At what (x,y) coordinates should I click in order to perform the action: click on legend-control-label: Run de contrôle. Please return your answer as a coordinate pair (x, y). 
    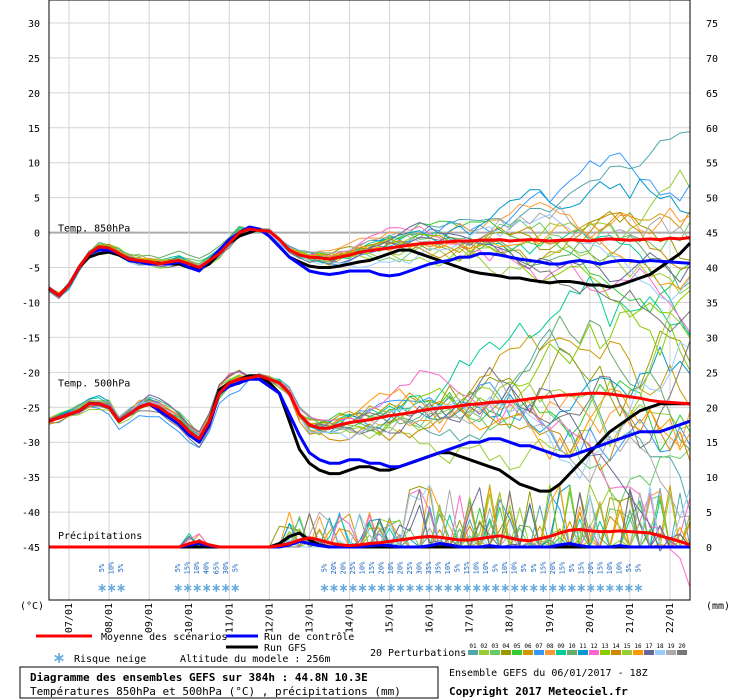
    Looking at the image, I should click on (309, 637).